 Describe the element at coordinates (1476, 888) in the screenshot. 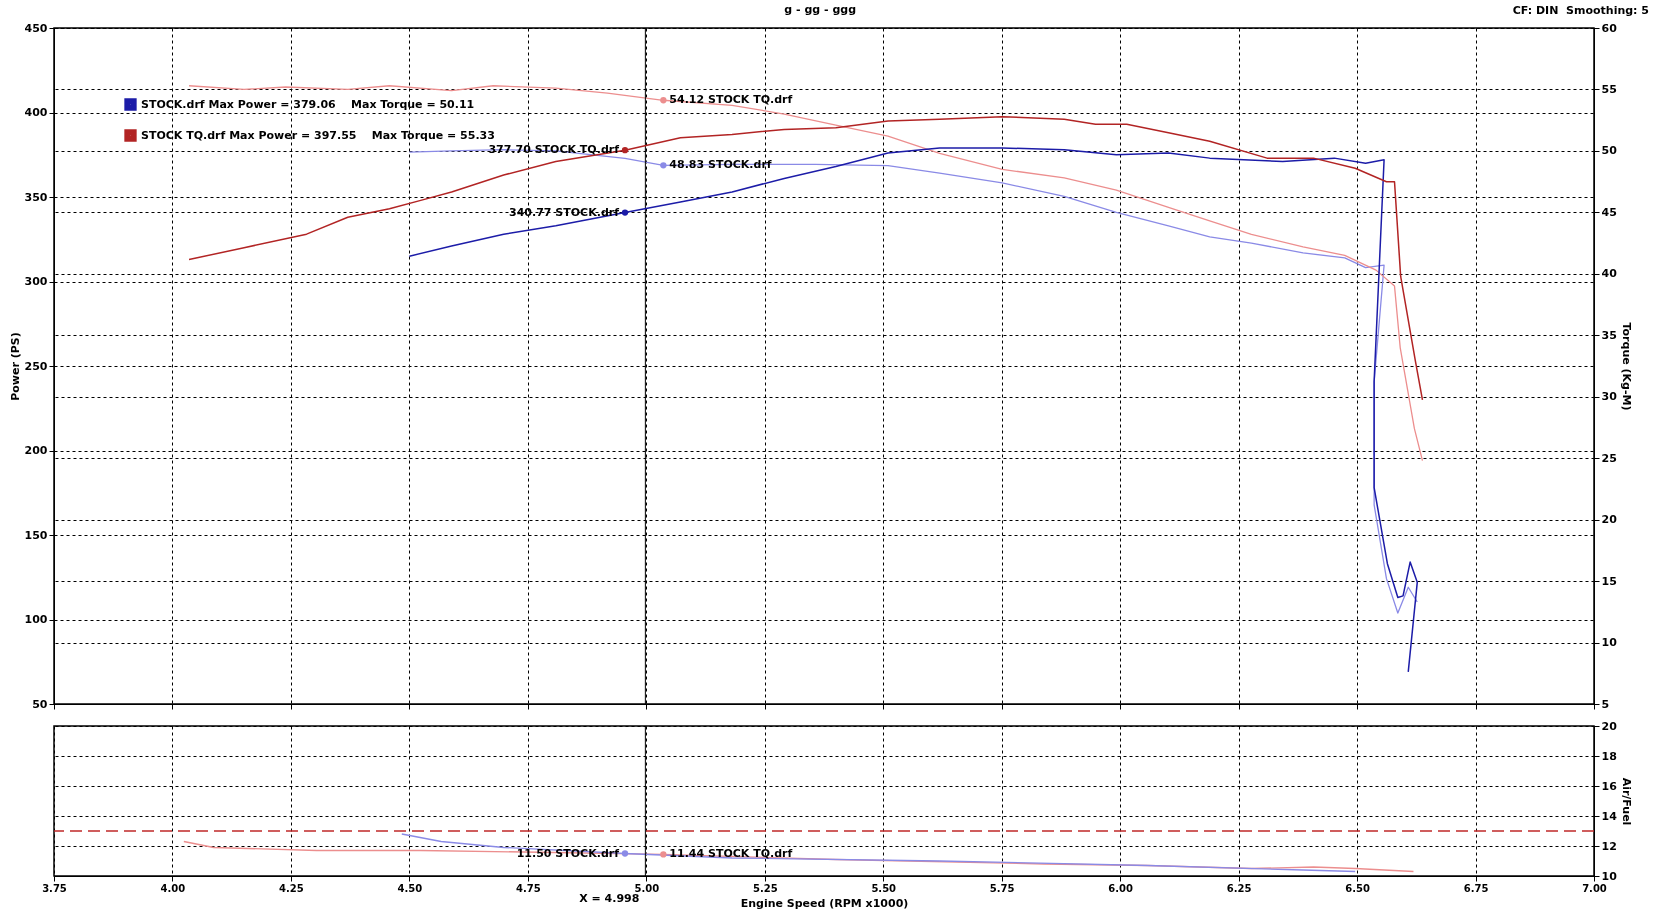

I see `x-tick-label: 6.75` at that location.